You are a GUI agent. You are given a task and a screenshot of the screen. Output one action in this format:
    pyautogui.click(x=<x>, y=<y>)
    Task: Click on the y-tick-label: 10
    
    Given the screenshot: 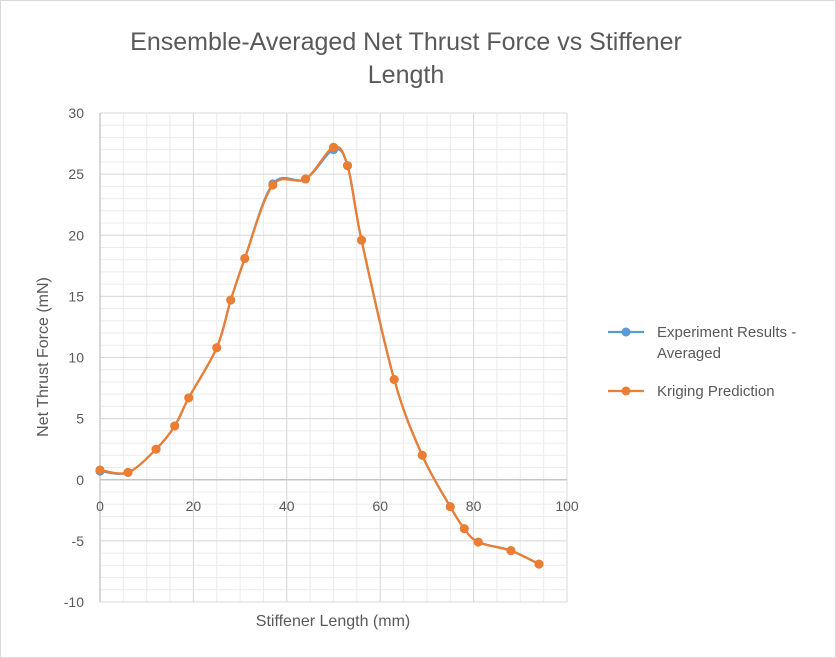 What is the action you would take?
    pyautogui.click(x=76, y=358)
    